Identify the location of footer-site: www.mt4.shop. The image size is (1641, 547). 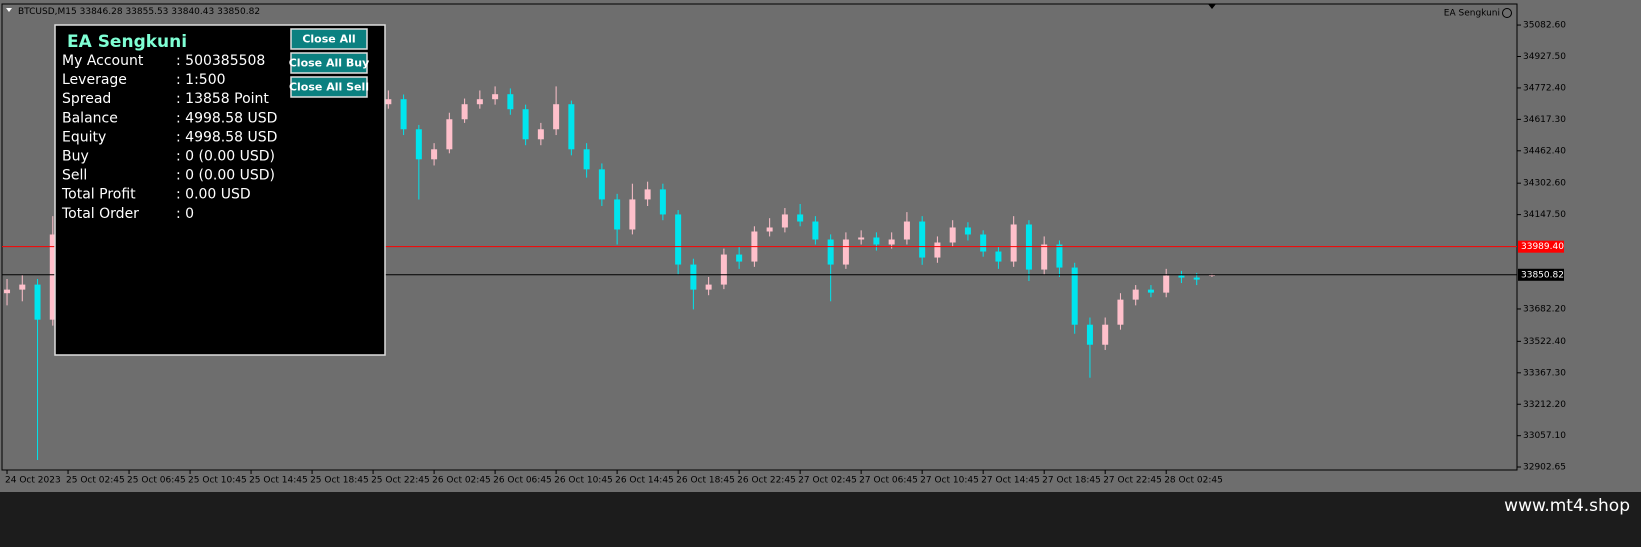
(1567, 506).